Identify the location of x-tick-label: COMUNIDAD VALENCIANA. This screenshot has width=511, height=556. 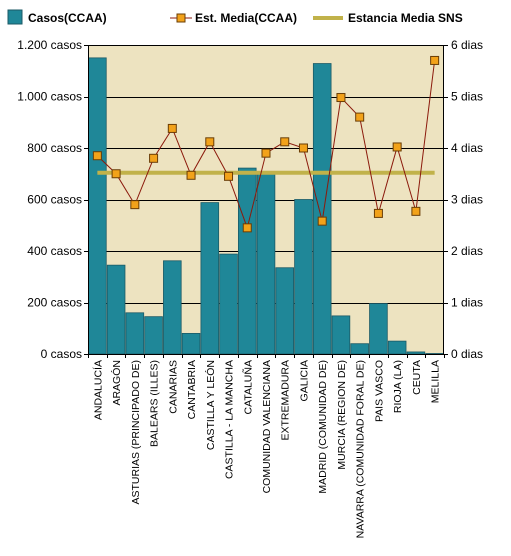
(267, 426).